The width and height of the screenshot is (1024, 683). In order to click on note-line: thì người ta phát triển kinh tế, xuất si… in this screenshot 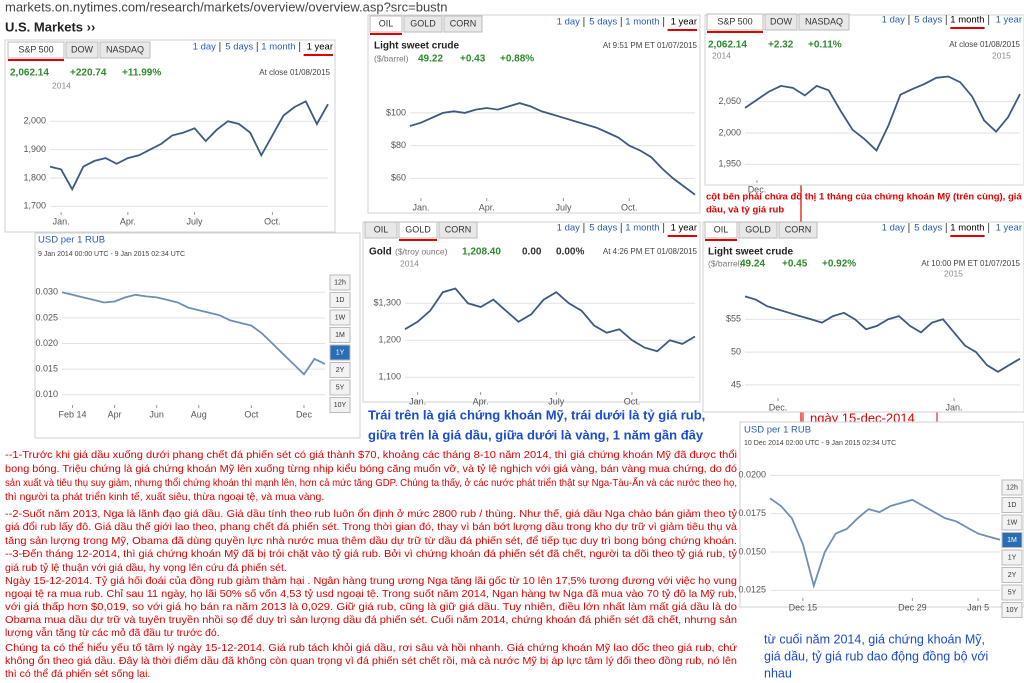, I will do `click(164, 497)`.